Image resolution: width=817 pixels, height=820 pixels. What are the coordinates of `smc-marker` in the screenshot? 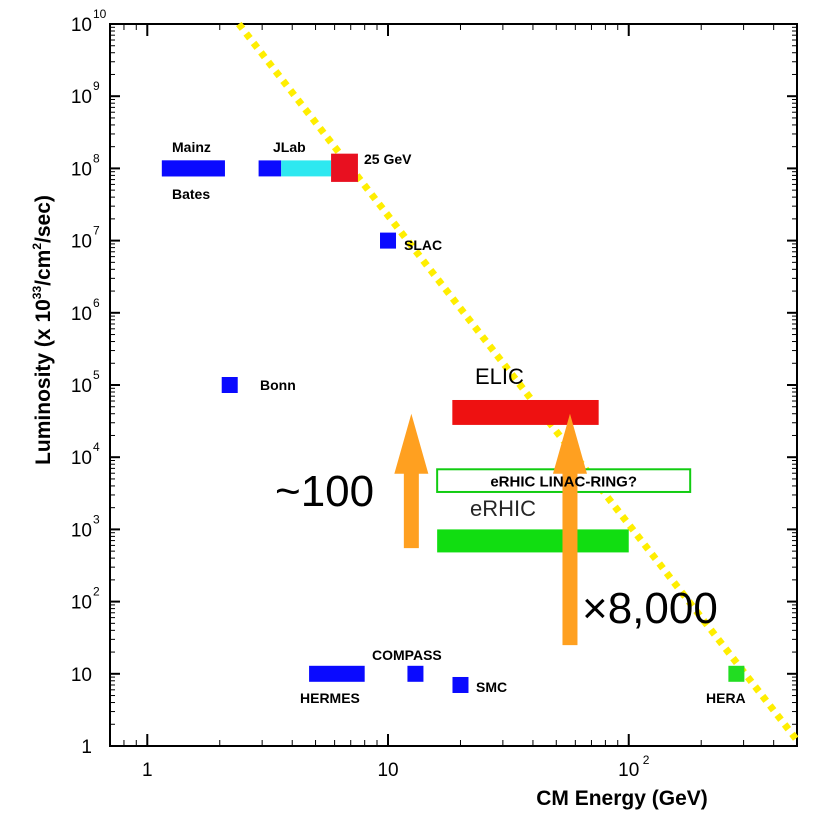 It's located at (460, 684).